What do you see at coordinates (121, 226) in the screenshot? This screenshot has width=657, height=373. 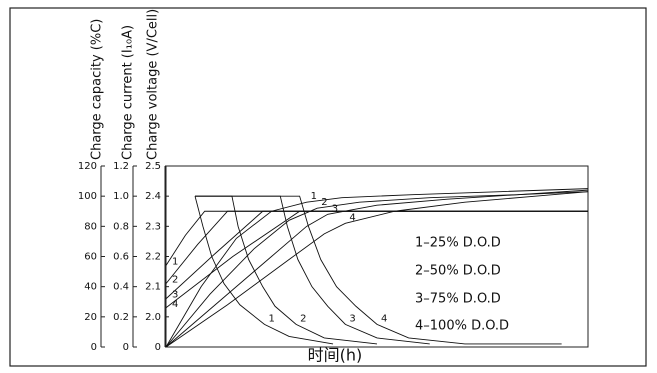 I see `y2-tick-label: 0.8` at bounding box center [121, 226].